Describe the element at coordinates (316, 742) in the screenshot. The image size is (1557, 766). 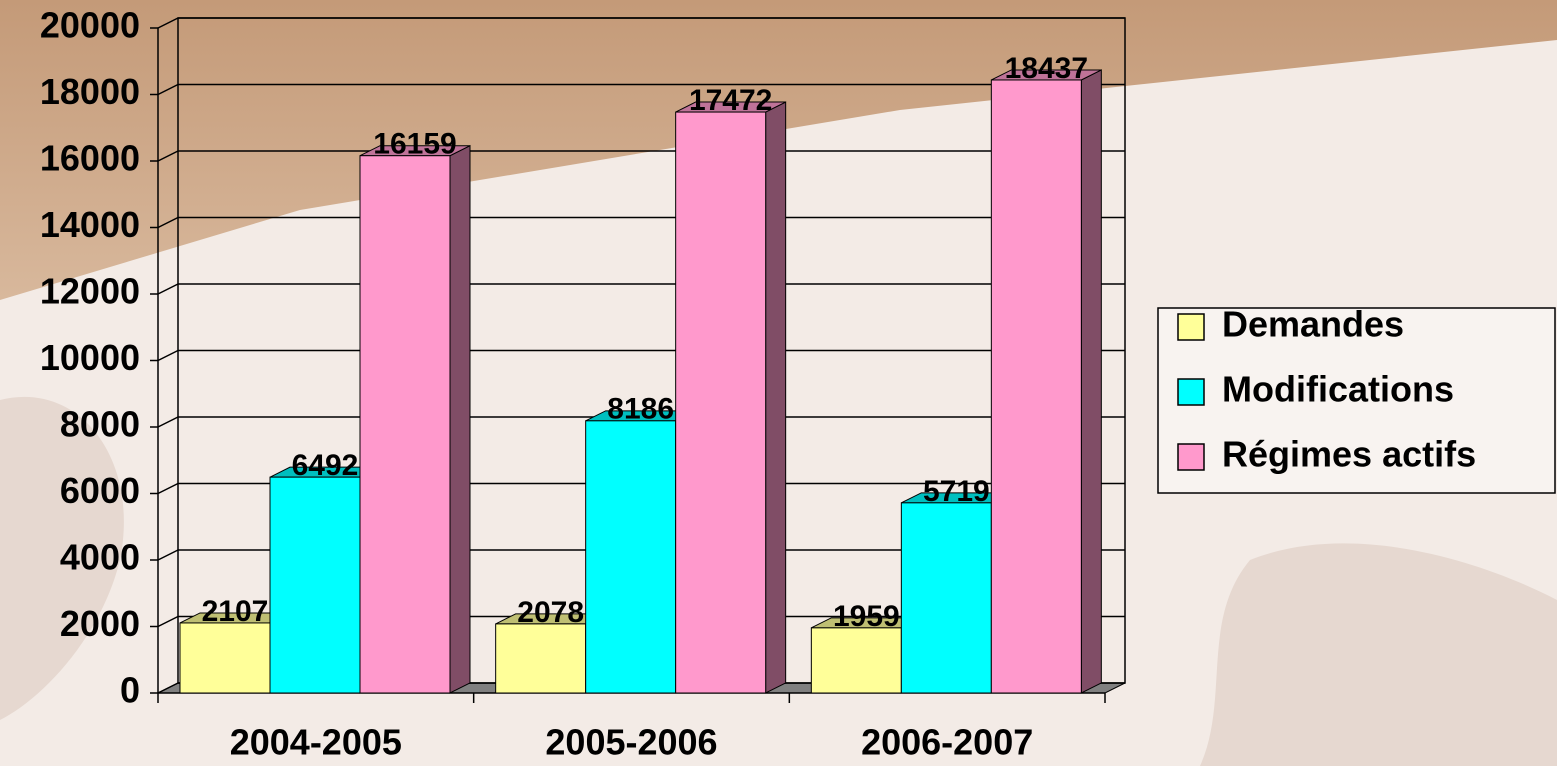
I see `x-tick-label: 2004-2005` at that location.